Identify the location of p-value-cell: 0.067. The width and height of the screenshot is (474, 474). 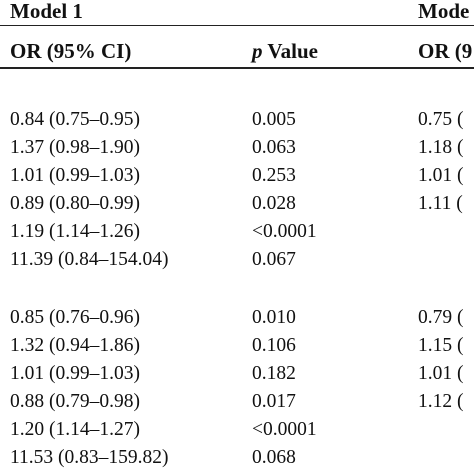
(274, 259).